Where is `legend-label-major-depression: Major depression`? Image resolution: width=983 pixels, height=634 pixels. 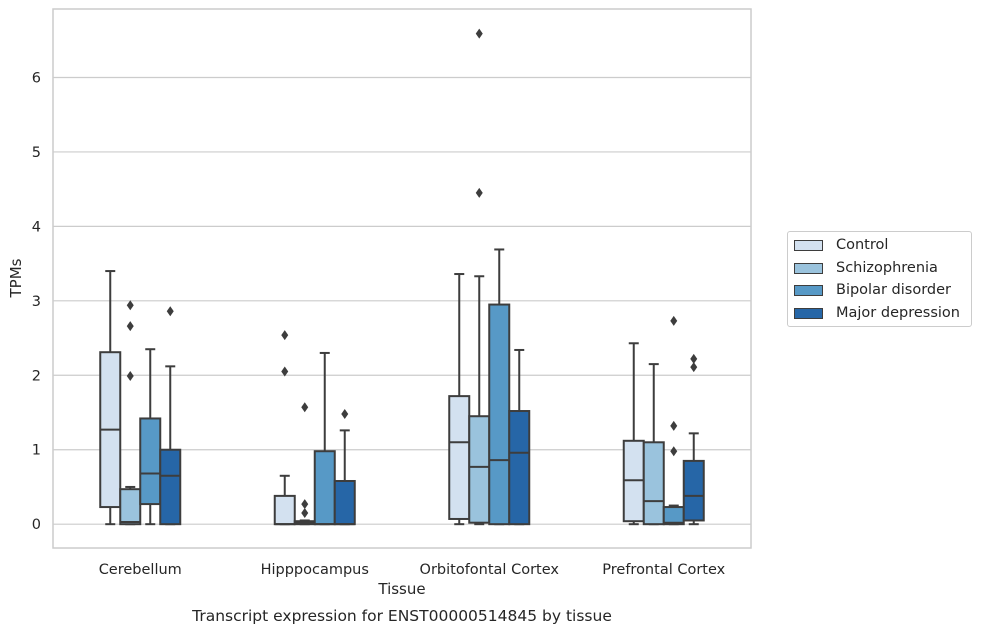
legend-label-major-depression: Major depression is located at coordinates (898, 313).